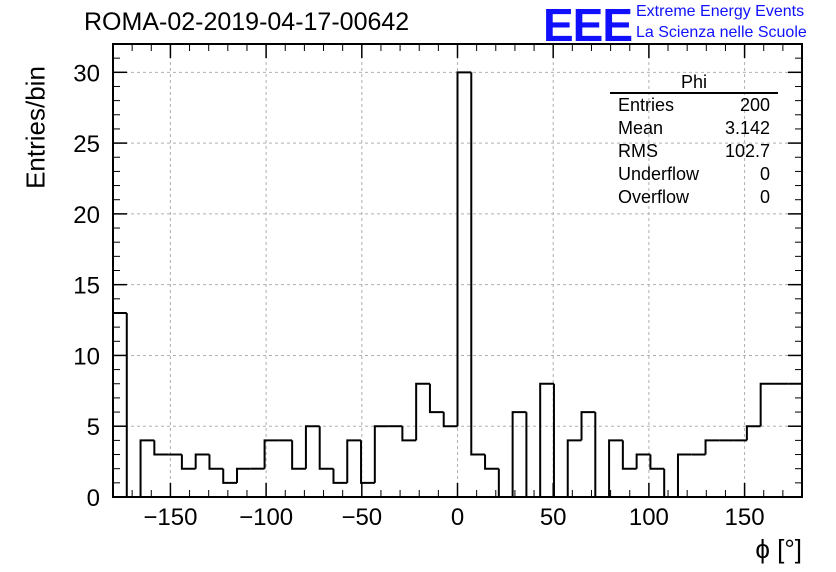 The image size is (836, 572). Describe the element at coordinates (694, 83) in the screenshot. I see `stats-title: Phi` at that location.